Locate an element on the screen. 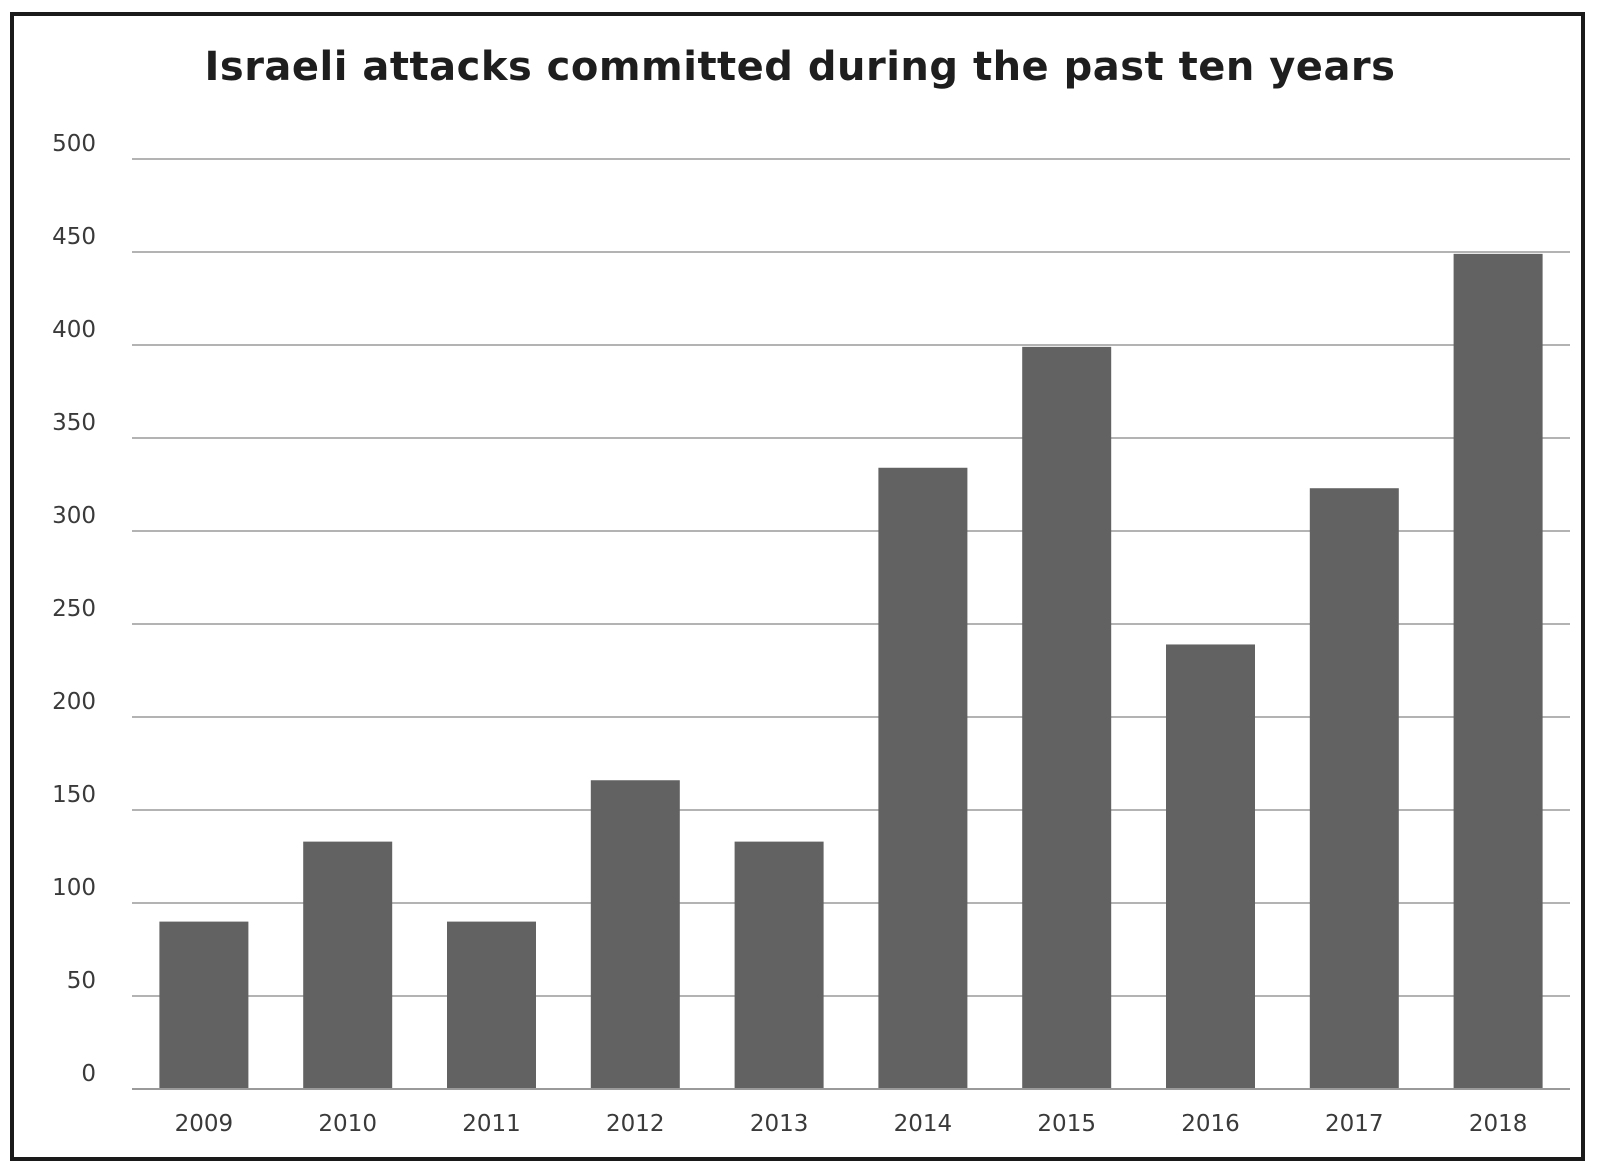 Image resolution: width=1600 pixels, height=1171 pixels. y-tick-label: 200 is located at coordinates (74, 702).